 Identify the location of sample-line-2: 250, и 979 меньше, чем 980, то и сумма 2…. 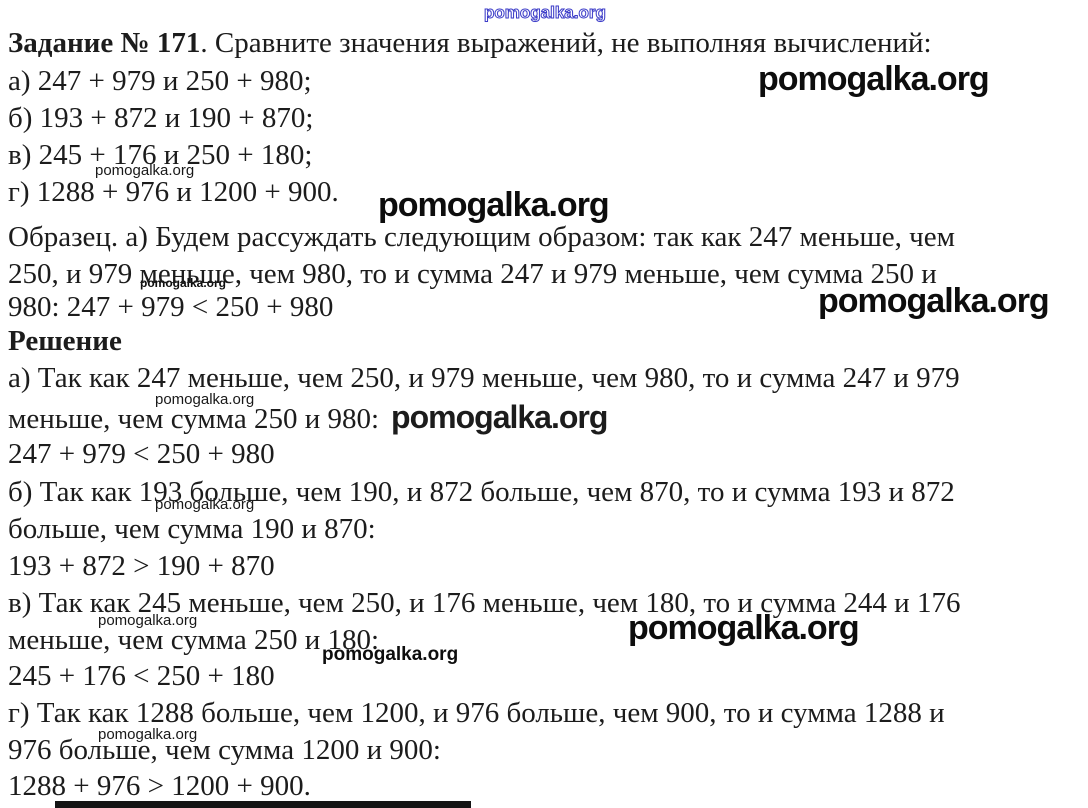
(472, 274).